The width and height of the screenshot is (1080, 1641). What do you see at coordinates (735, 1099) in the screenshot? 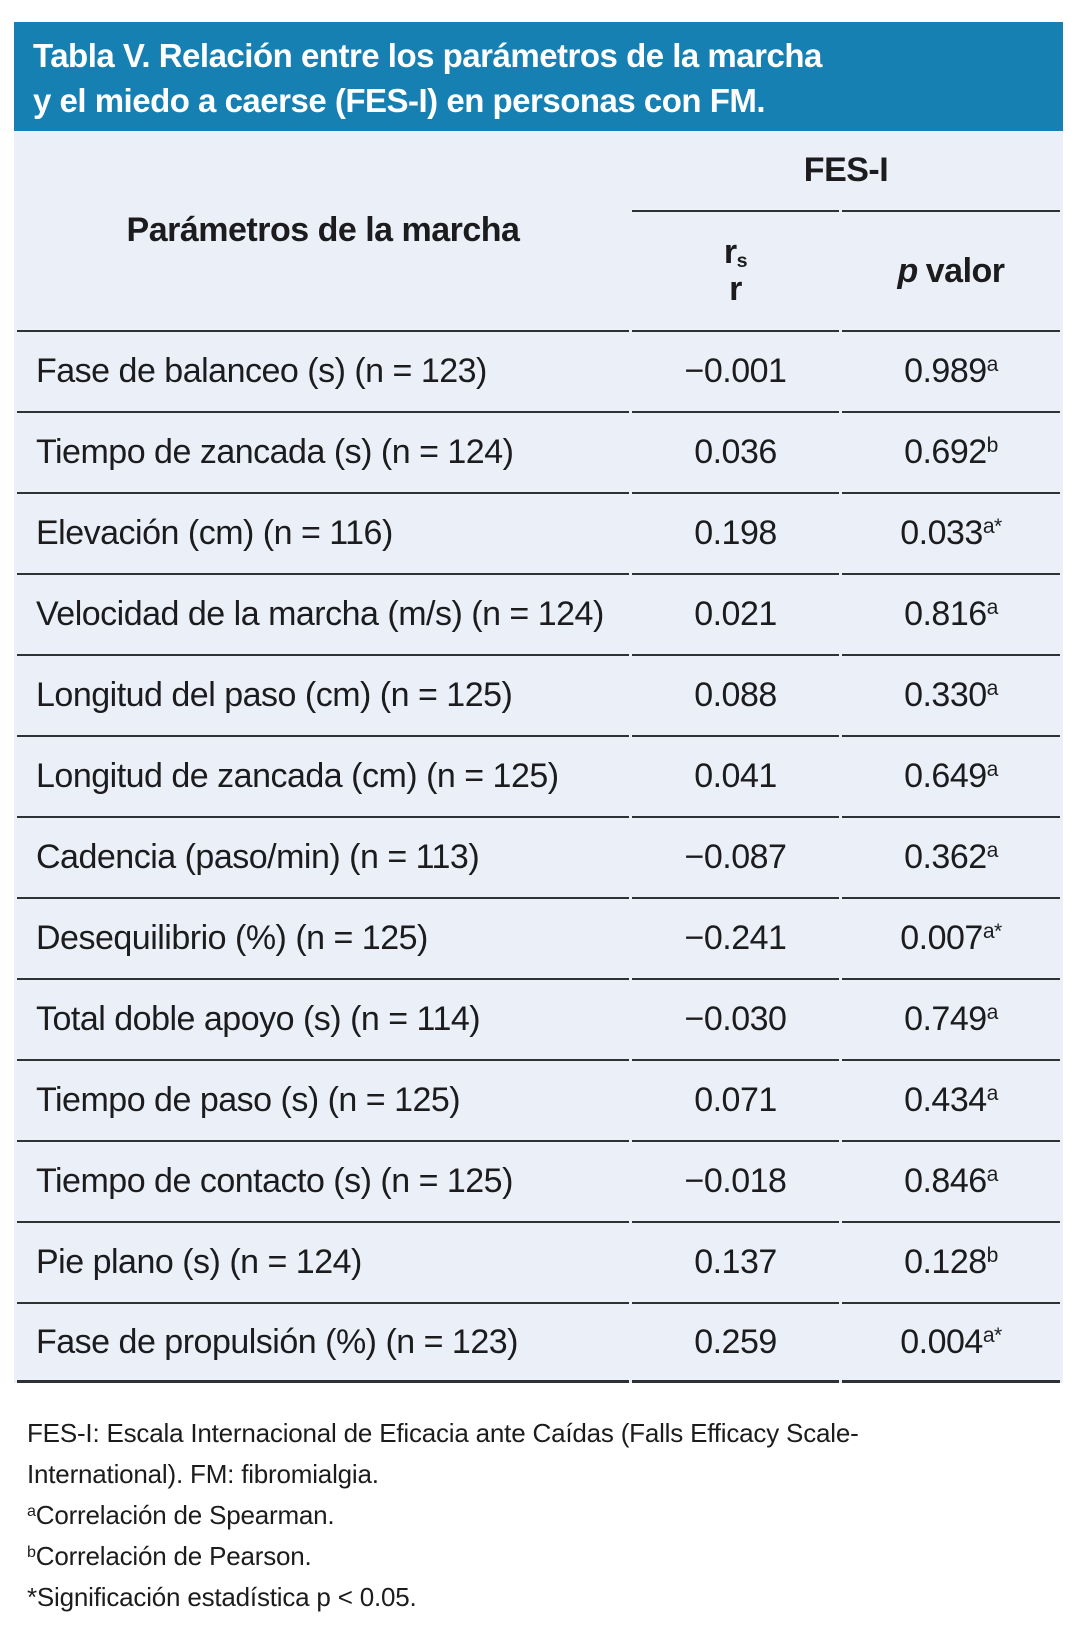
I see `r-value-cell: 0.071` at bounding box center [735, 1099].